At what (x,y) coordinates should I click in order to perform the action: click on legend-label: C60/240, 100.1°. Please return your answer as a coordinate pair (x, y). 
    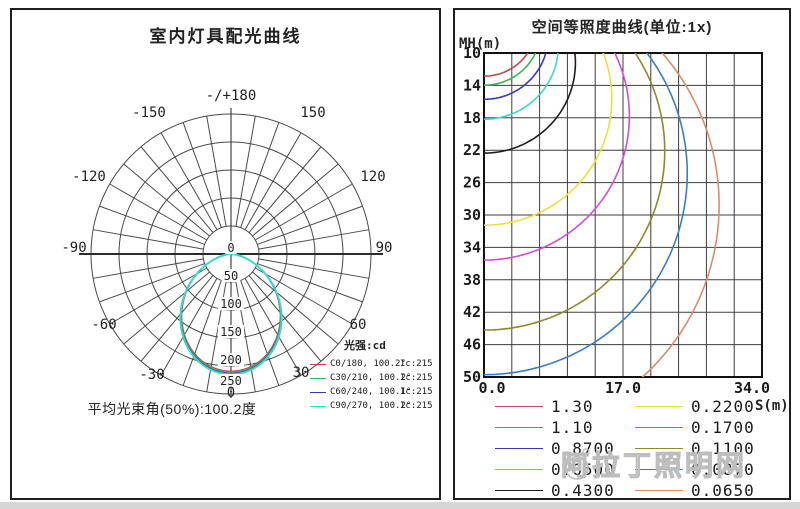
    Looking at the image, I should click on (371, 392).